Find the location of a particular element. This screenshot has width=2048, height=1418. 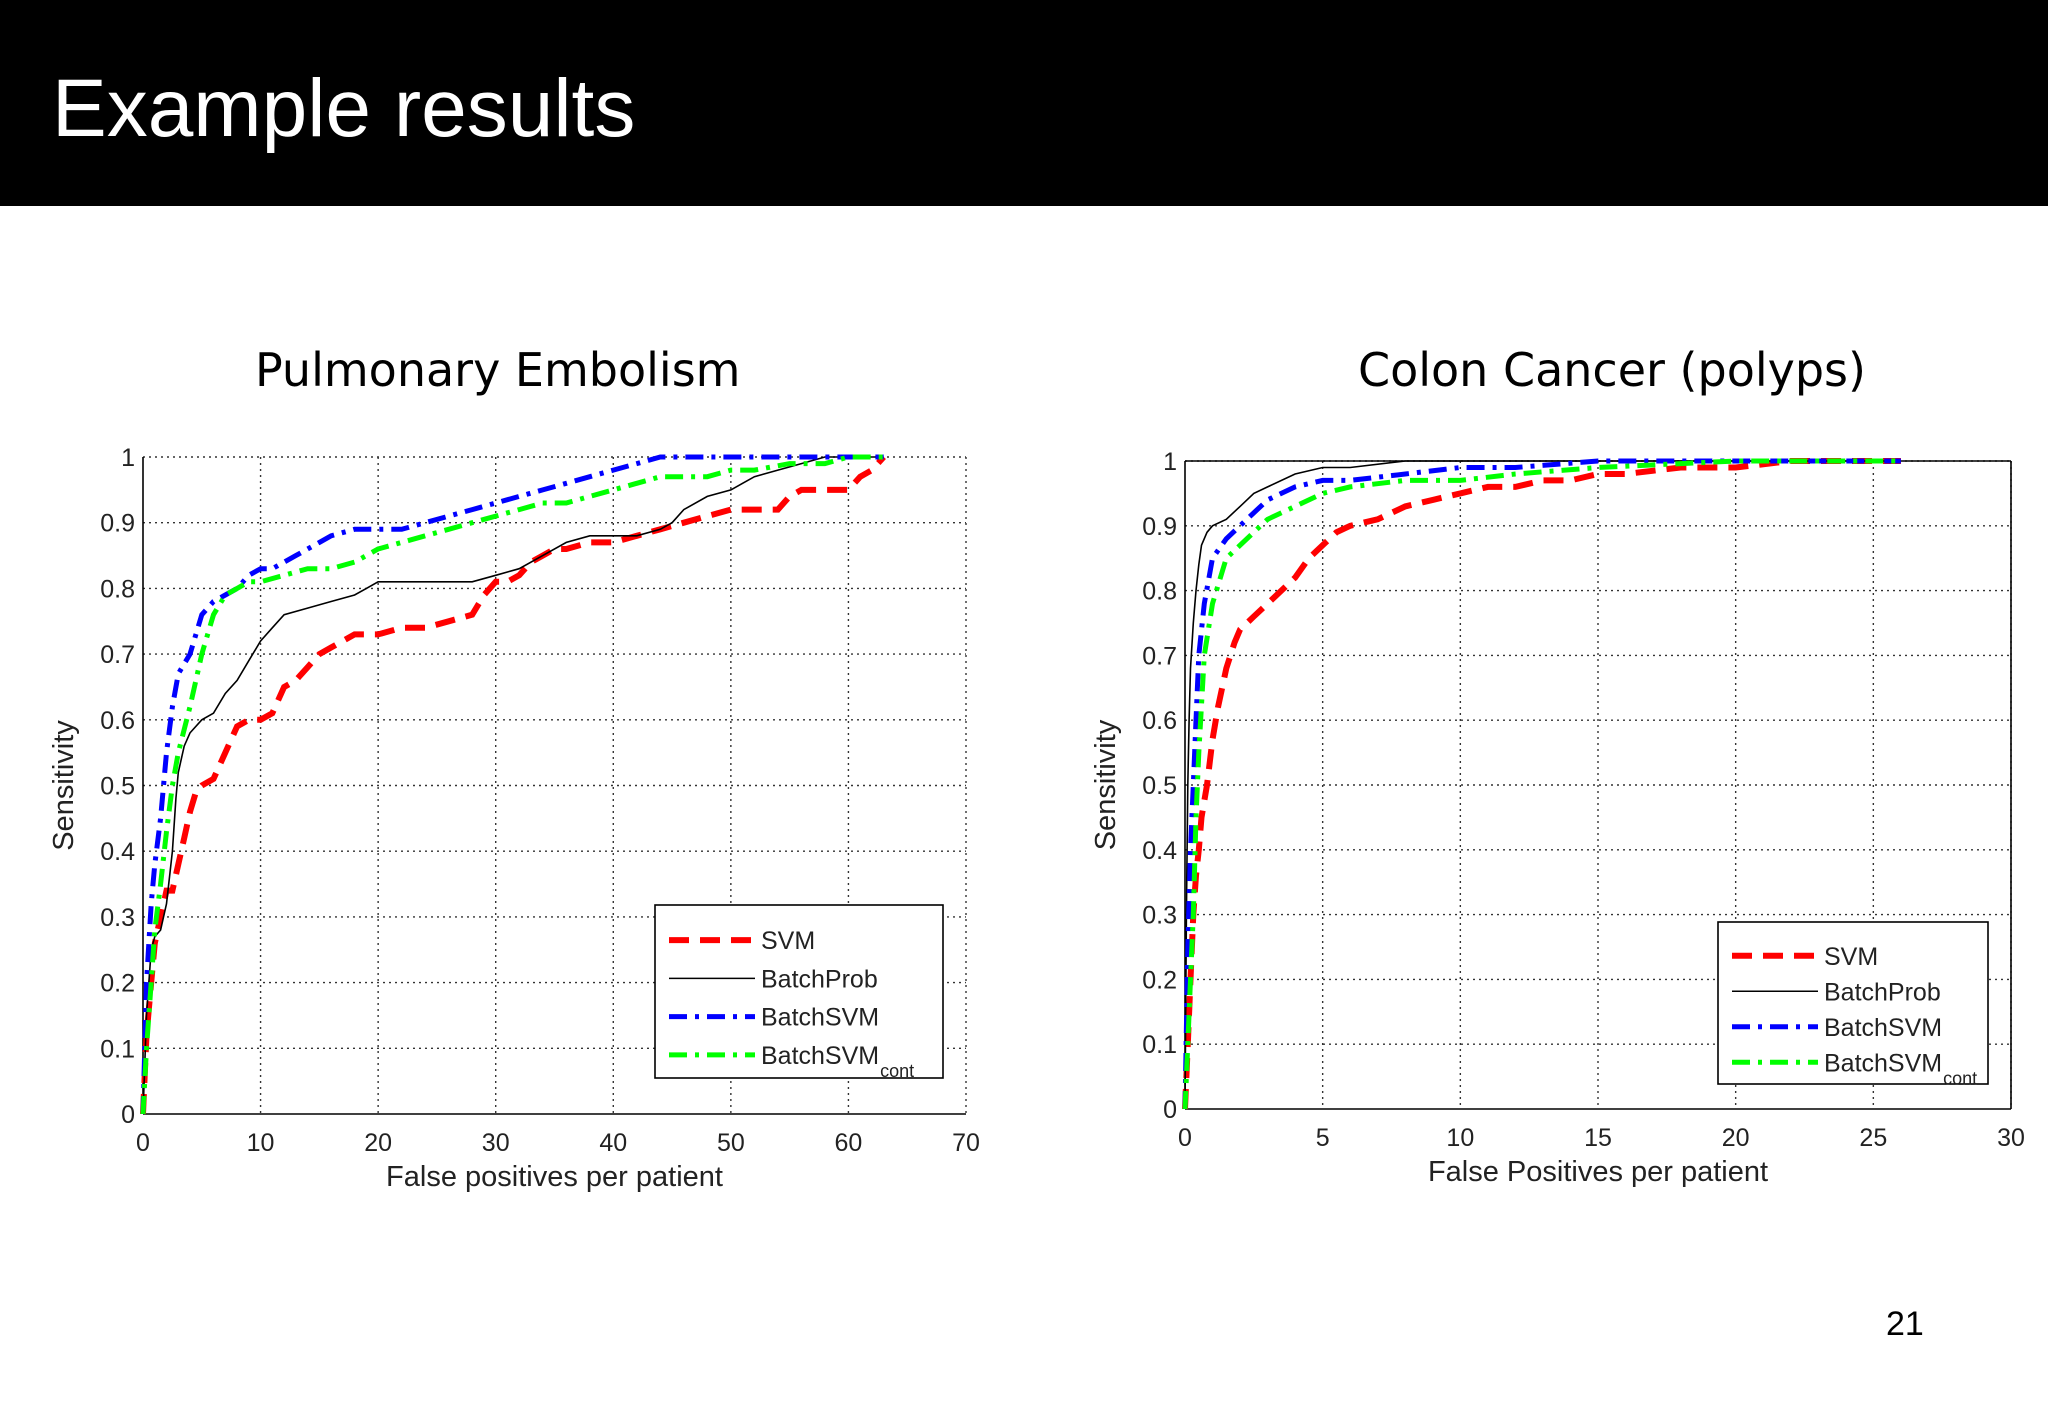

x-tick-label: 25 is located at coordinates (1873, 1138).